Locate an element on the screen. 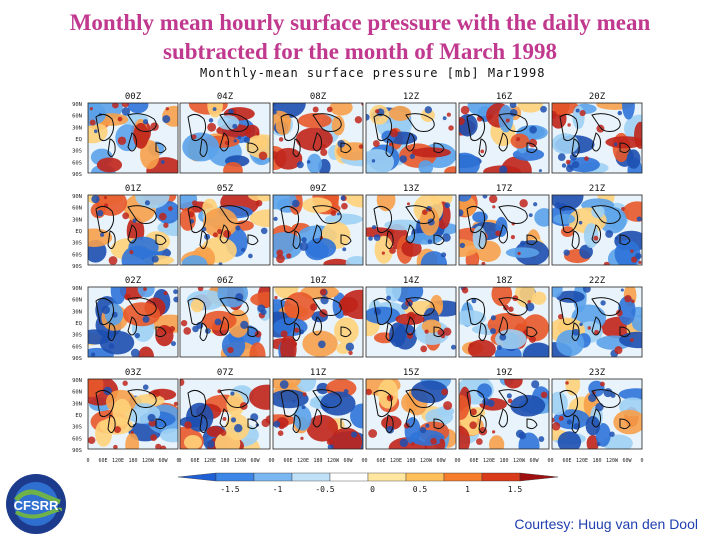 Image resolution: width=720 pixels, height=540 pixels. map-panel: 02Z is located at coordinates (133, 317).